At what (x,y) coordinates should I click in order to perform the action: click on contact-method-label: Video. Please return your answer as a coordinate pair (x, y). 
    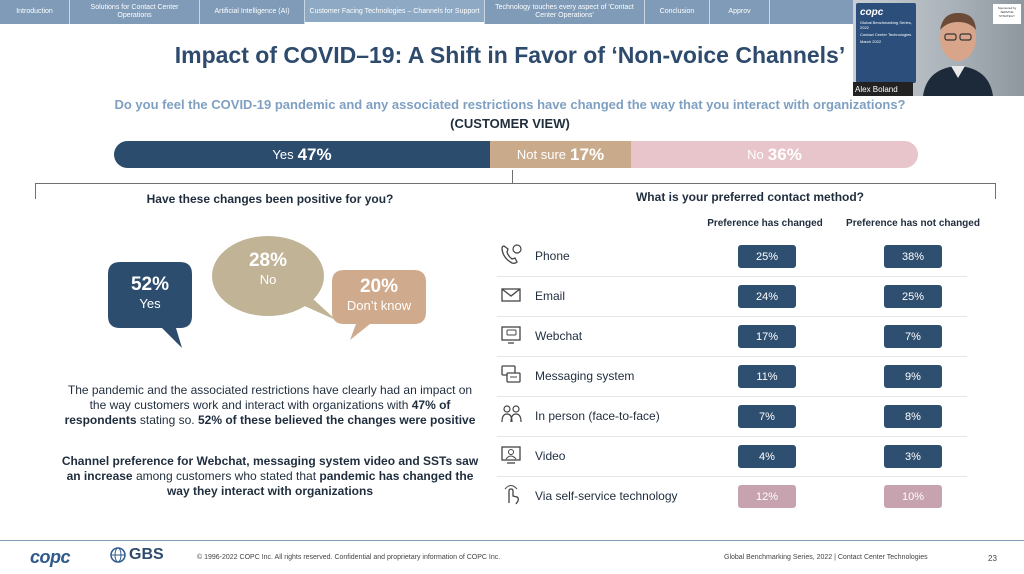
    Looking at the image, I should click on (550, 456).